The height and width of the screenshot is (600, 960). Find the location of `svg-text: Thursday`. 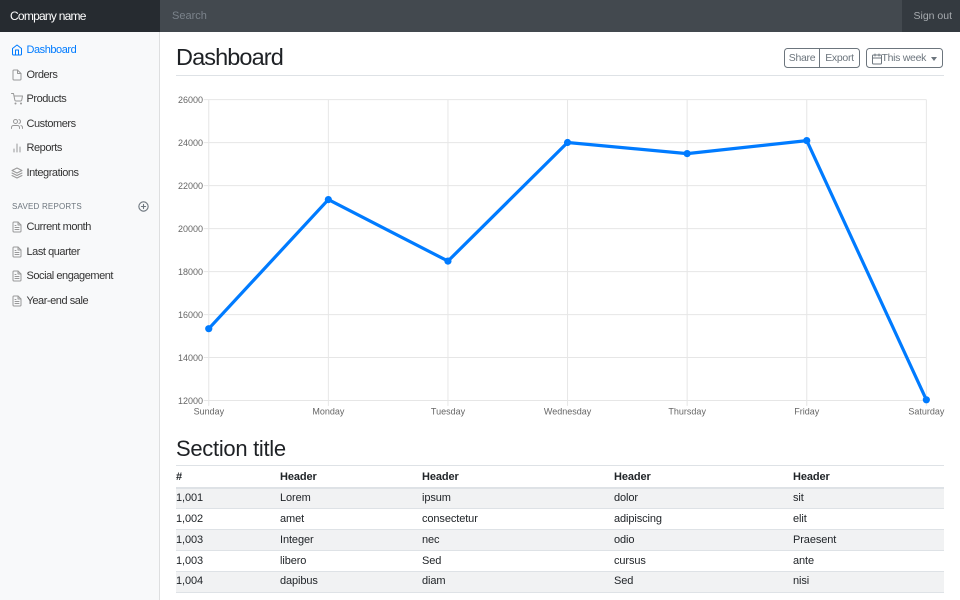

svg-text: Thursday is located at coordinates (687, 411).